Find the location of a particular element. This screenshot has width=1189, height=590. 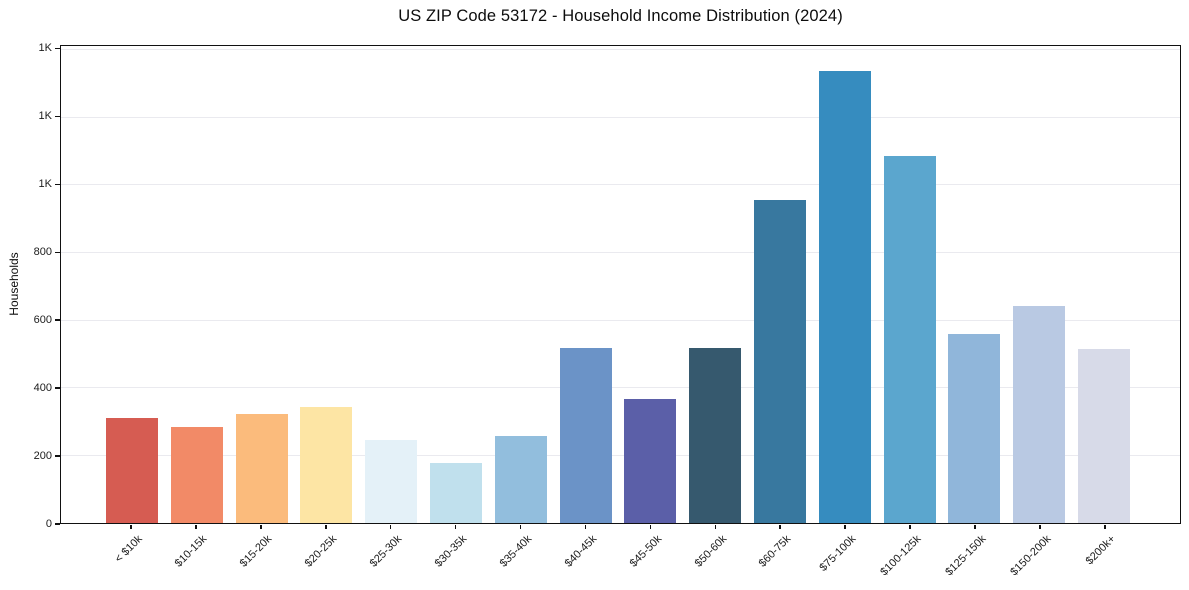

x-tick-label: < $10k is located at coordinates (128, 549).